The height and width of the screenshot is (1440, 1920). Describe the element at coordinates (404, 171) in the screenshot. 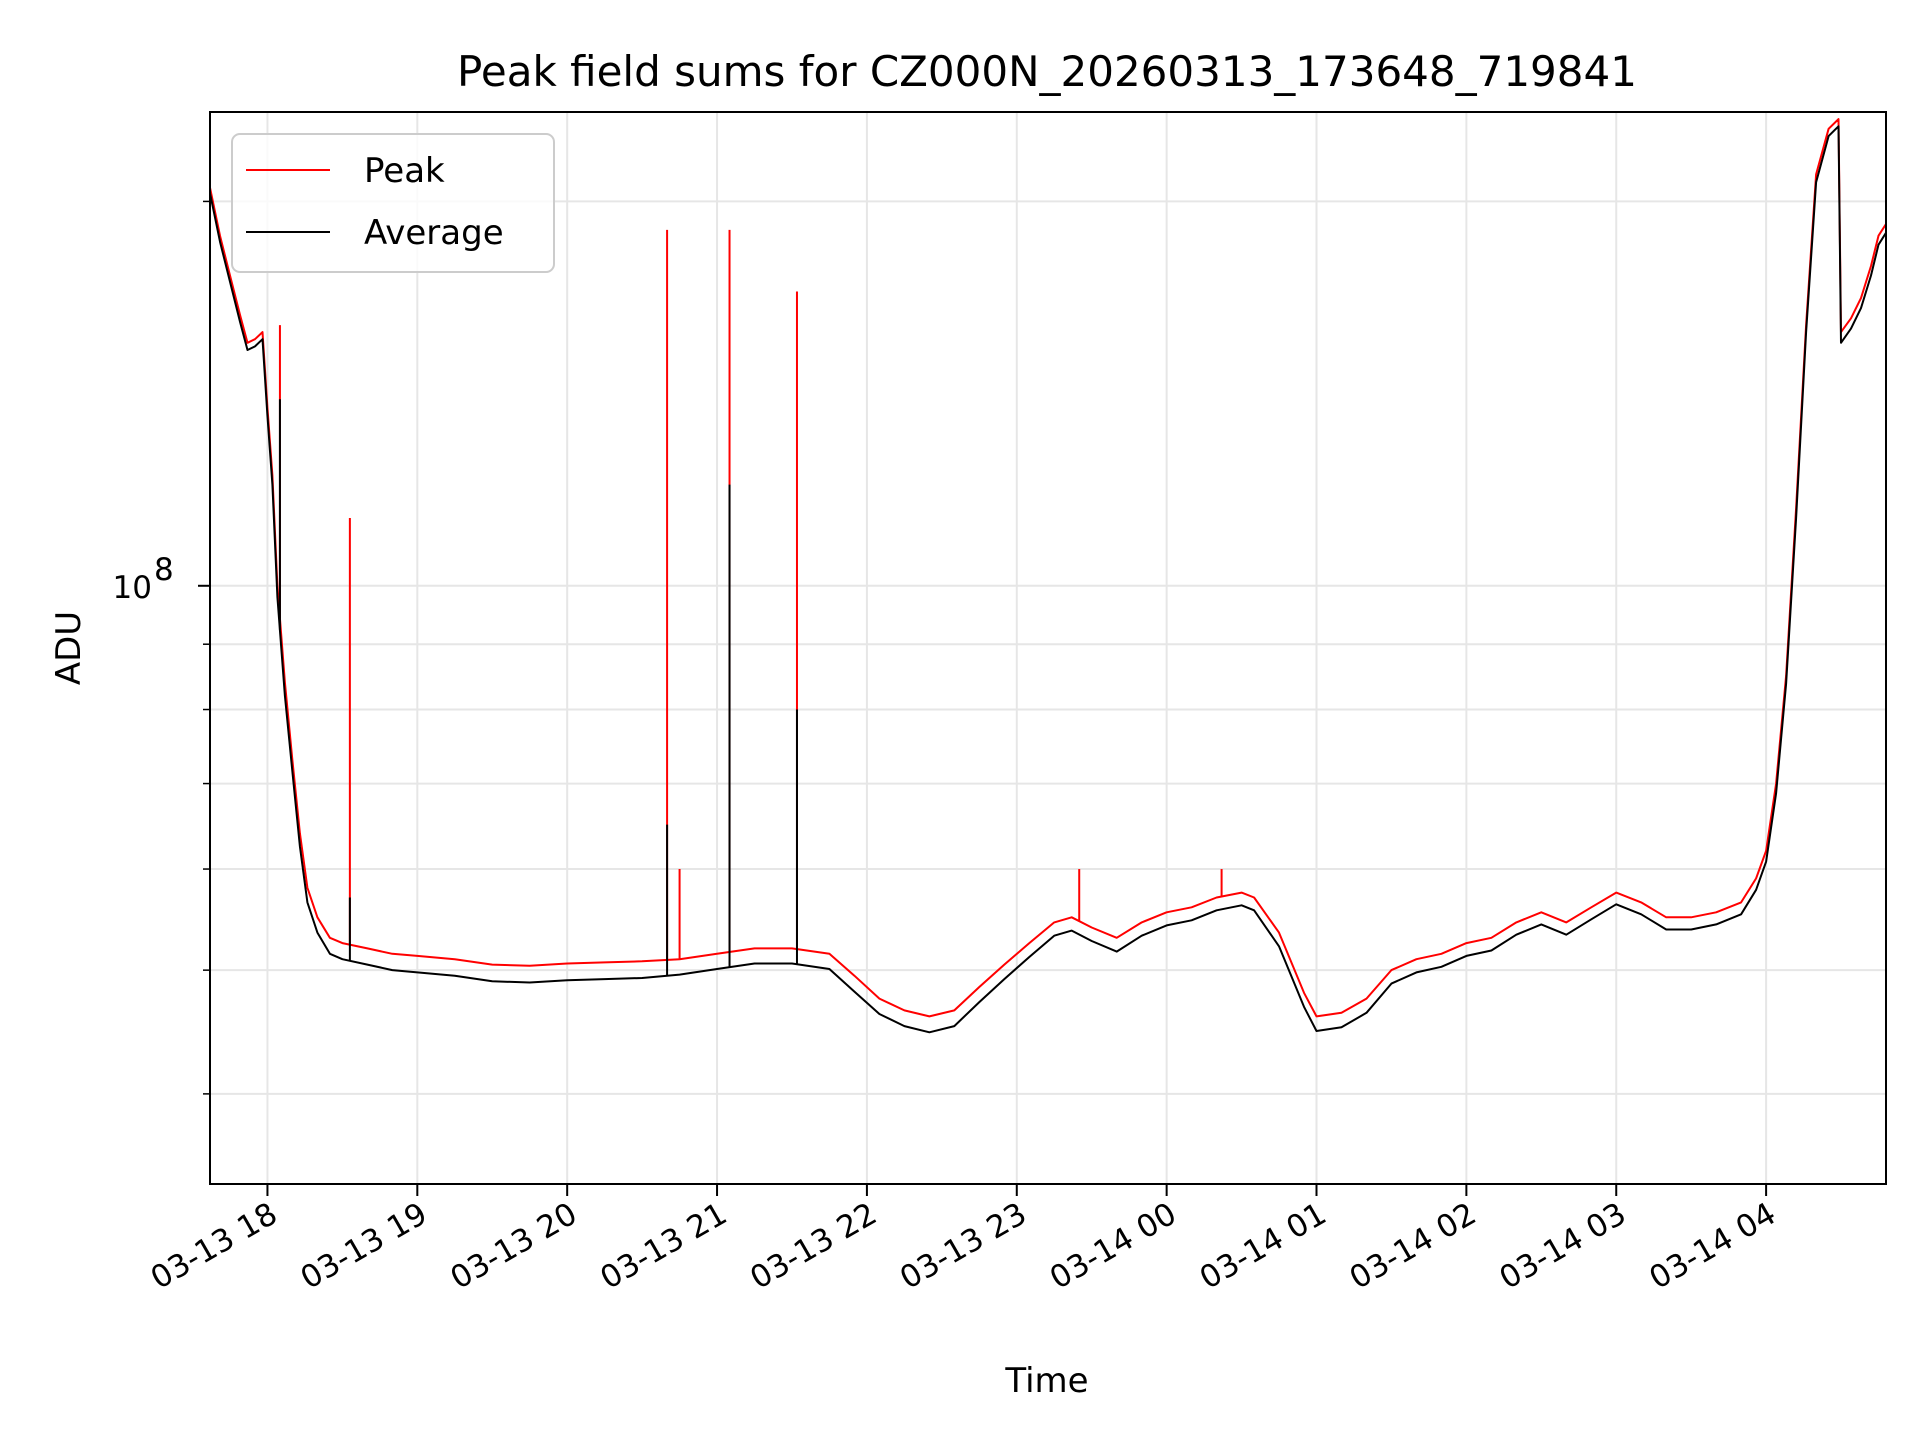

I see `legend-label-peak: Peak` at that location.